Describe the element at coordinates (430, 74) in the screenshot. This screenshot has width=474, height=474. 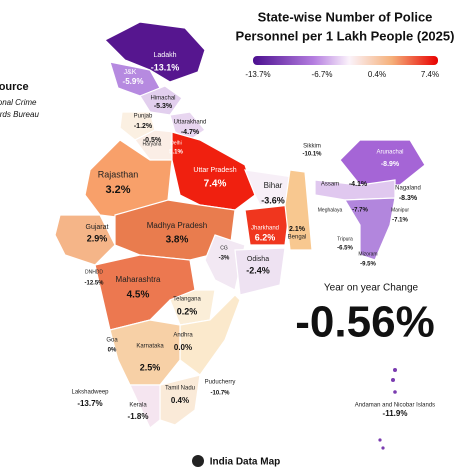
I see `legend-tick: 7.4%` at that location.